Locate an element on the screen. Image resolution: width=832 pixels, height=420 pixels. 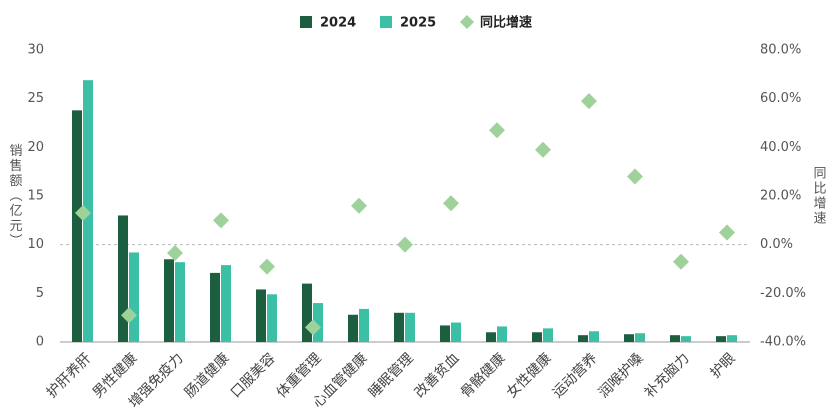
y-tick-label: 0 is located at coordinates (40, 342).